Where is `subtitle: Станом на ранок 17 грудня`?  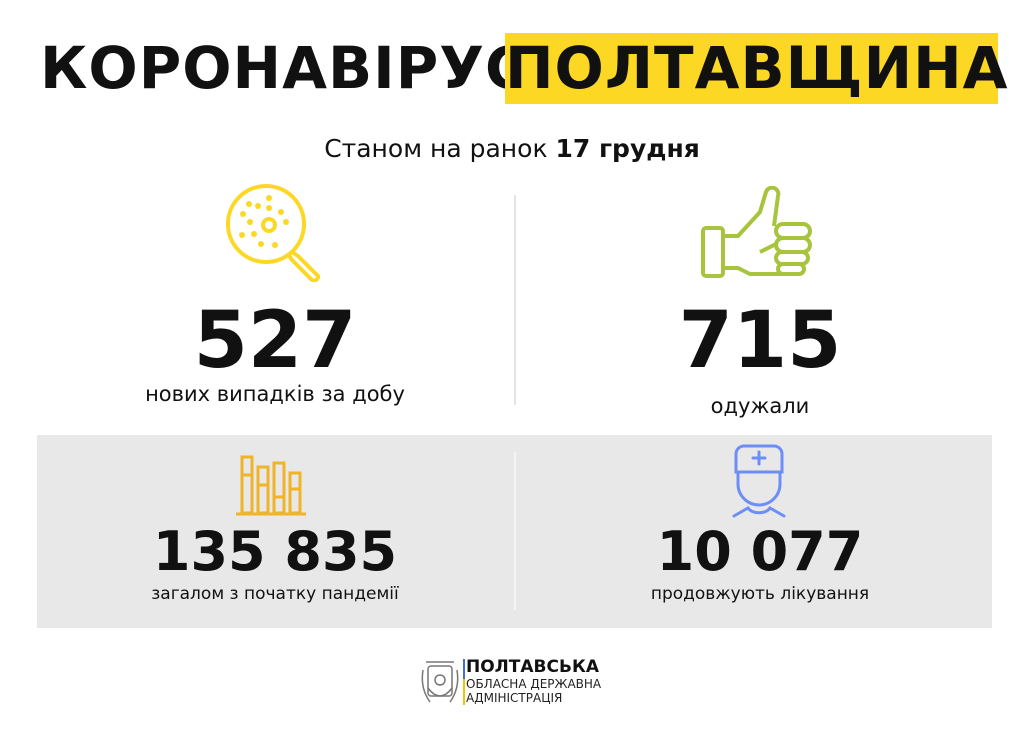
subtitle: Станом на ранок 17 грудня is located at coordinates (512, 148).